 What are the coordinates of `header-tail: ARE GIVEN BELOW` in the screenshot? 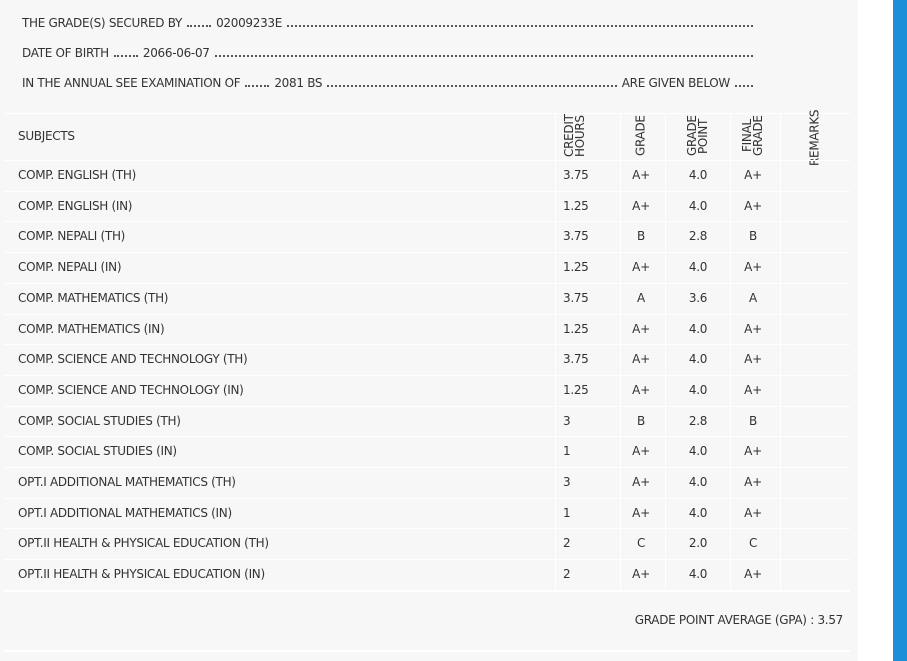 It's located at (676, 83).